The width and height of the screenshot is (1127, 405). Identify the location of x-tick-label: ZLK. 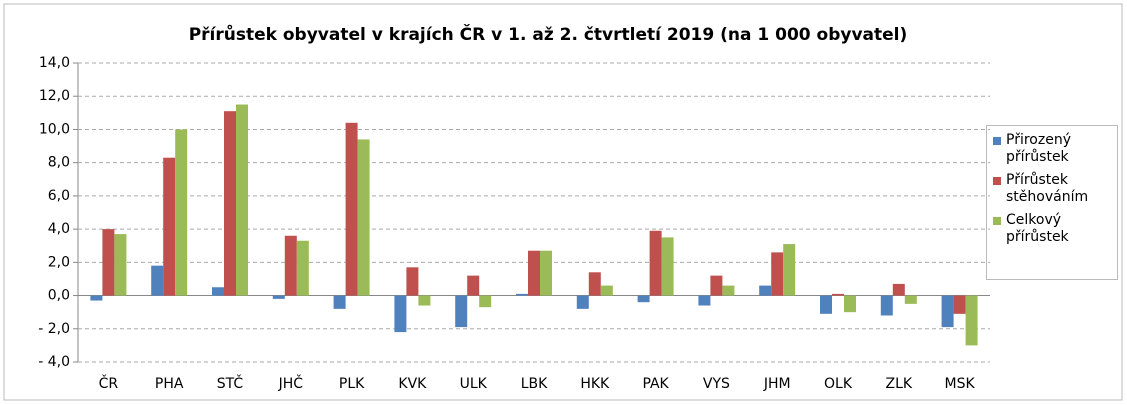
(899, 384).